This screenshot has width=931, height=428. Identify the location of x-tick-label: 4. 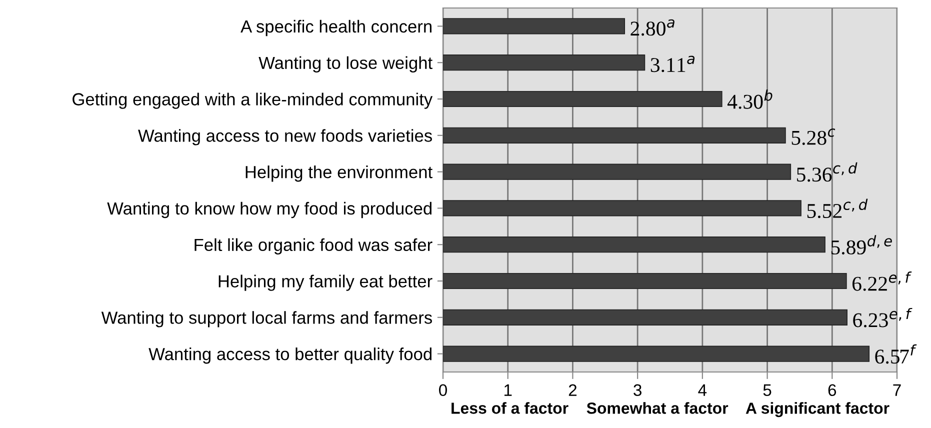
(702, 390).